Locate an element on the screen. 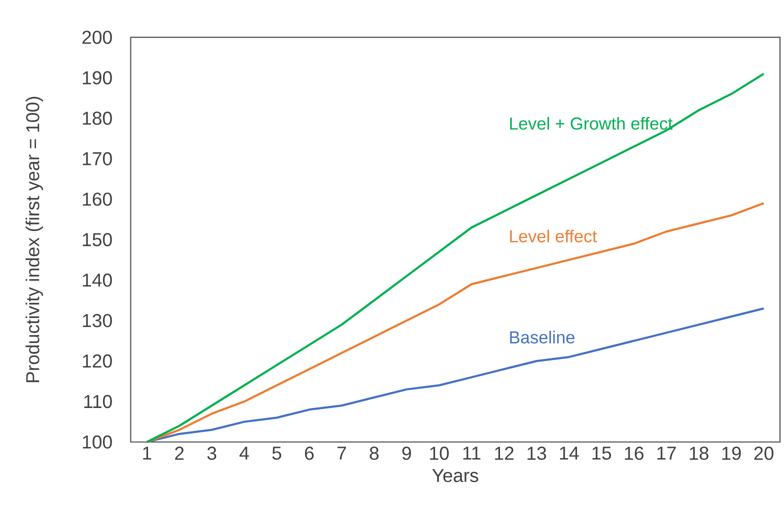 The width and height of the screenshot is (784, 520). x-tick-label: 20 is located at coordinates (764, 453).